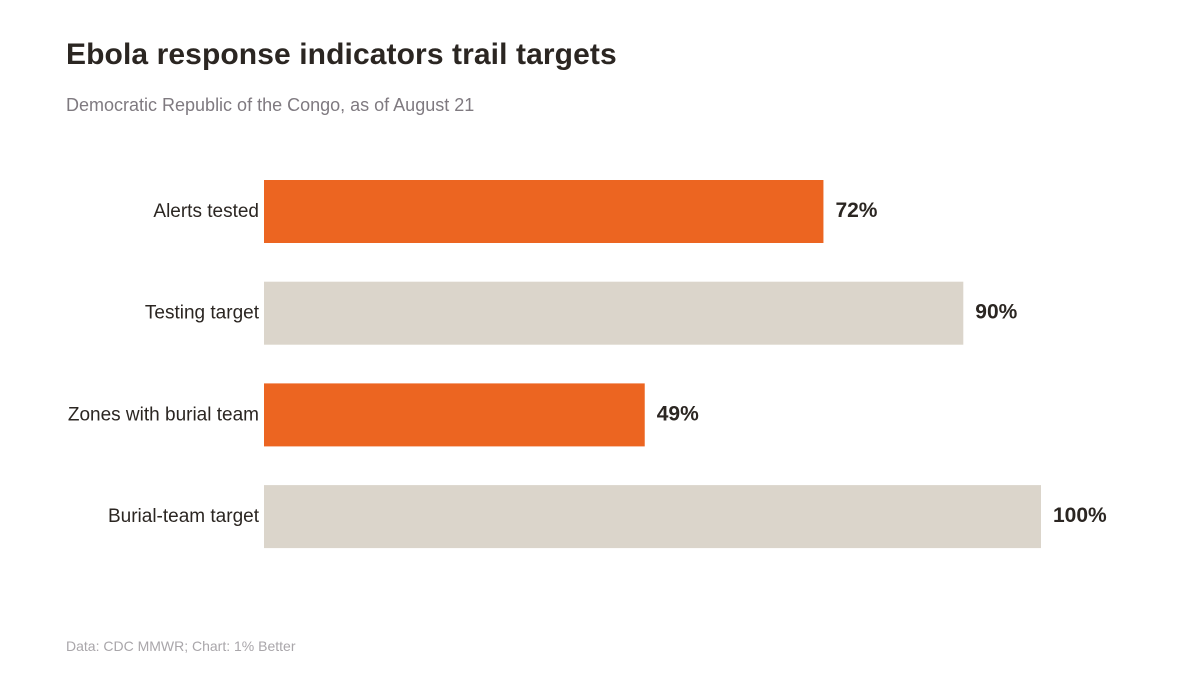  Describe the element at coordinates (341, 54) in the screenshot. I see `chart-title: Ebola response indicators trail targets` at that location.